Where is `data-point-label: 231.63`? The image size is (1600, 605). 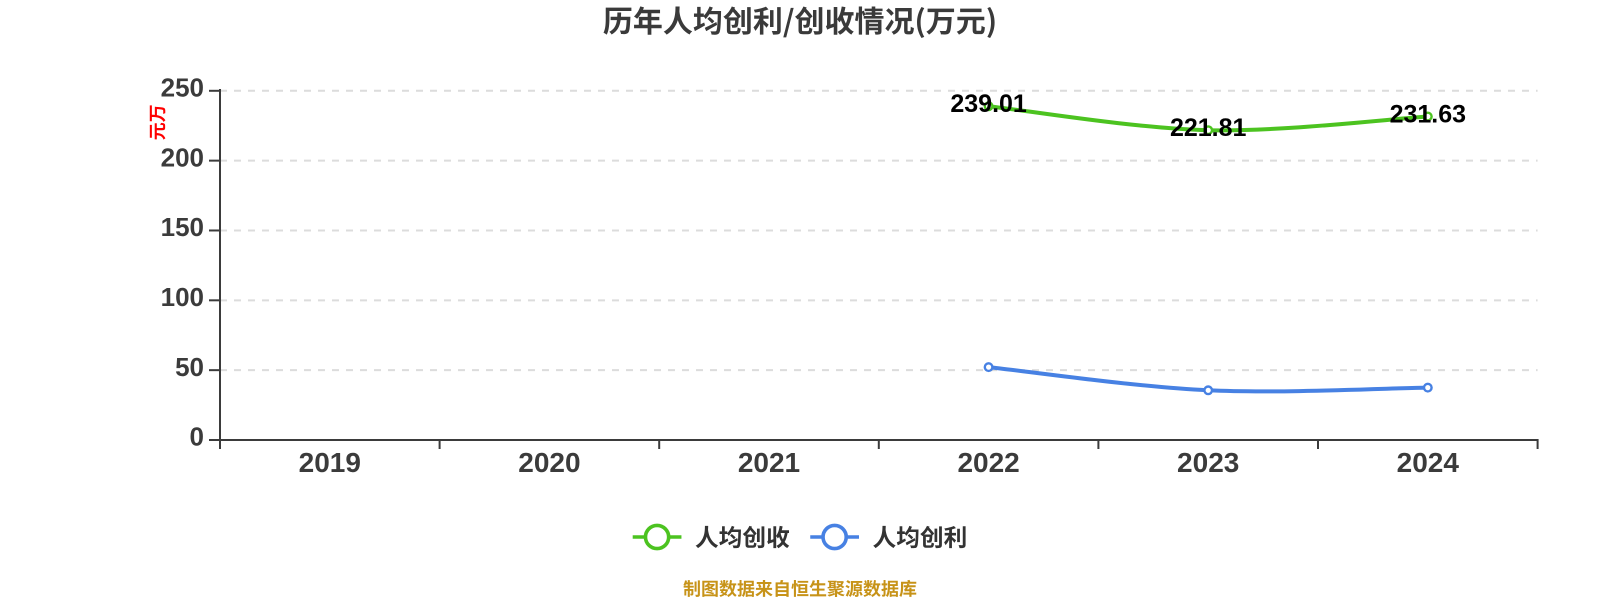 data-point-label: 231.63 is located at coordinates (1428, 114).